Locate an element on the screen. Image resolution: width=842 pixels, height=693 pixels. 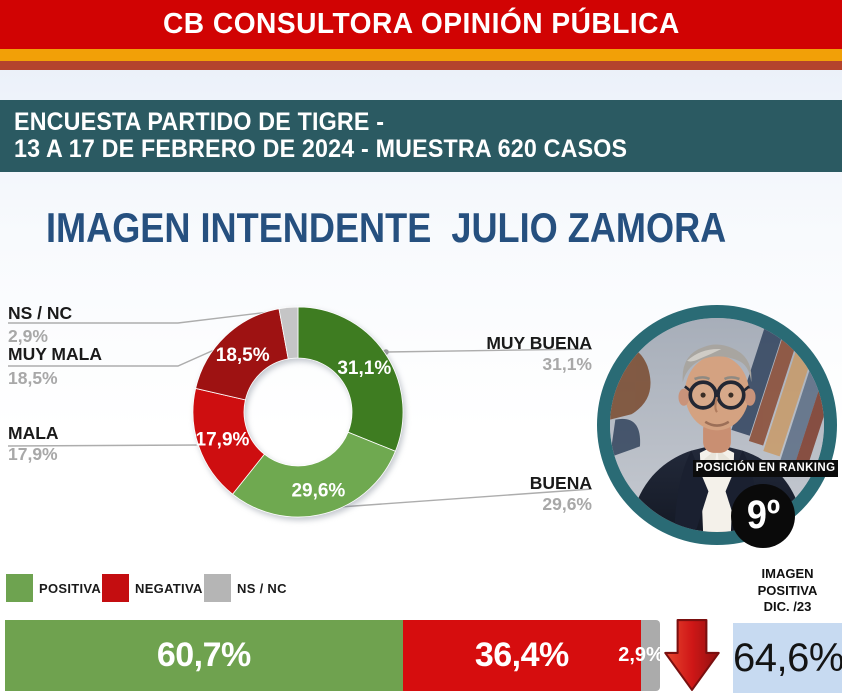
legend-label-positiva: POSITIVA is located at coordinates (70, 588).